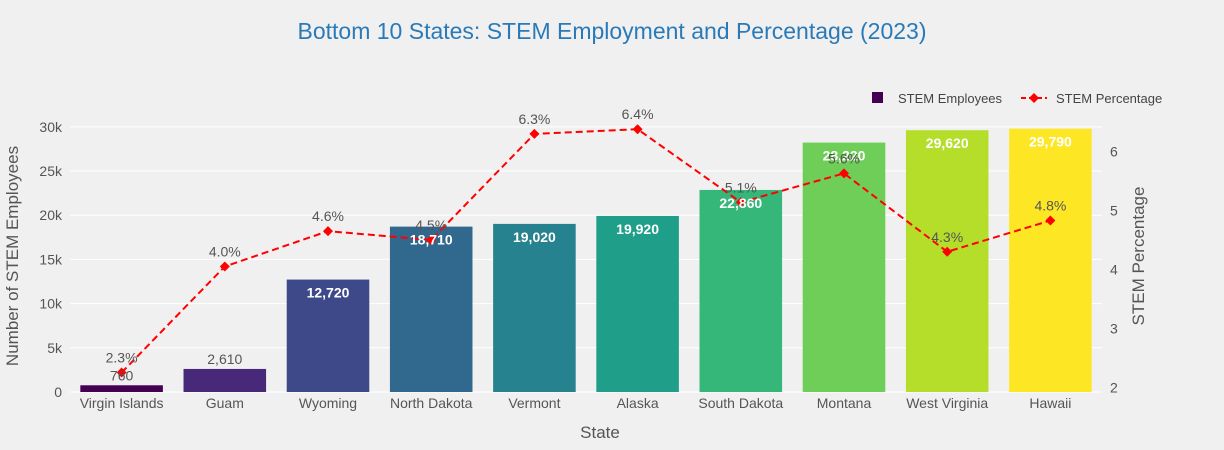 The width and height of the screenshot is (1224, 450). I want to click on bar-value-label: 18,710, so click(431, 240).